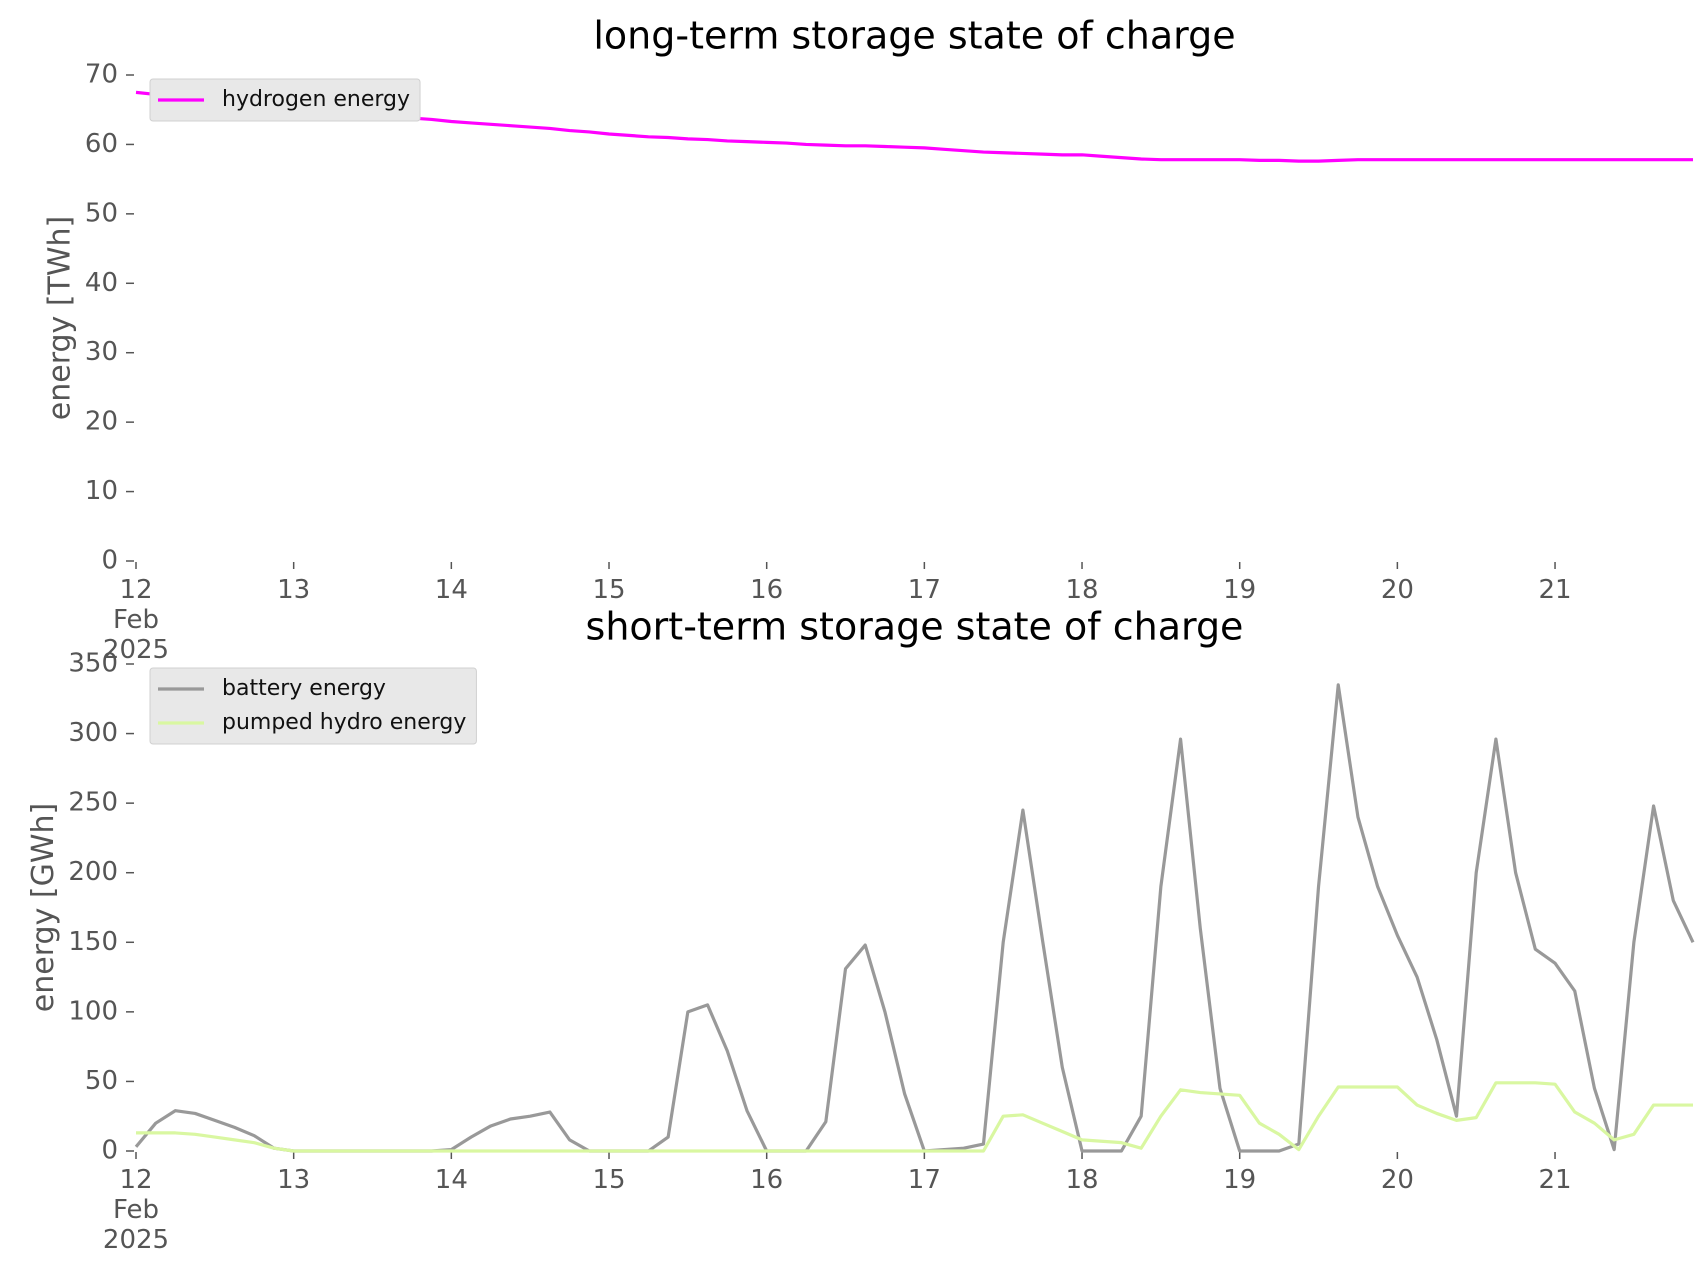 This screenshot has width=1706, height=1277. Describe the element at coordinates (93, 803) in the screenshot. I see `y-tick-label: 250` at that location.